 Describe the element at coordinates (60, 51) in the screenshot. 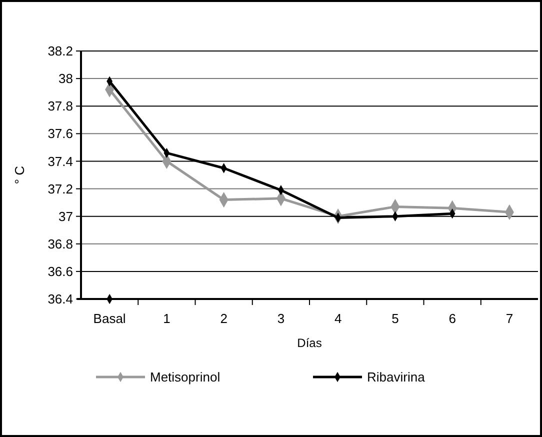

I see `y-tick-label: 38.2` at that location.